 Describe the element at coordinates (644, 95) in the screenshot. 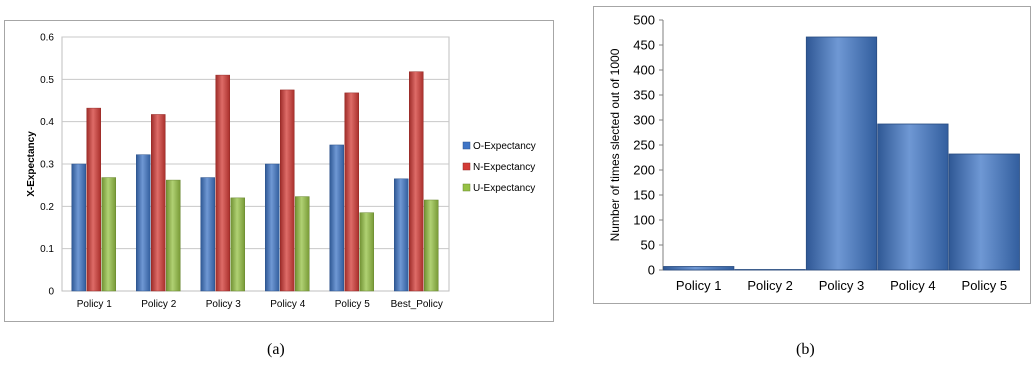

I see `y-tick-label: 350` at that location.